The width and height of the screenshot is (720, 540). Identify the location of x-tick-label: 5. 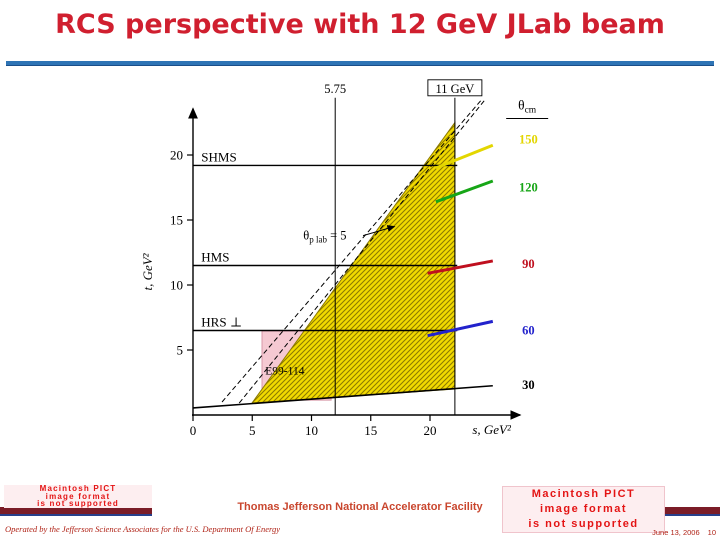
(252, 430).